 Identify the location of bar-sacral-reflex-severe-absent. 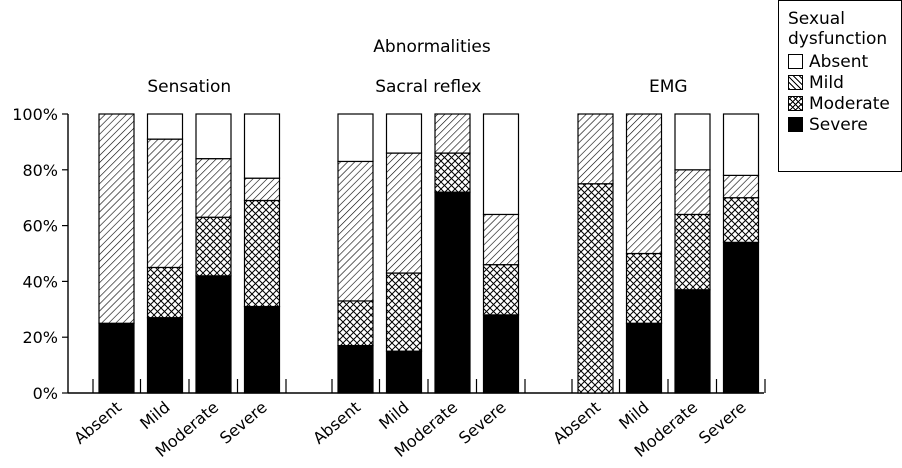
(501, 164).